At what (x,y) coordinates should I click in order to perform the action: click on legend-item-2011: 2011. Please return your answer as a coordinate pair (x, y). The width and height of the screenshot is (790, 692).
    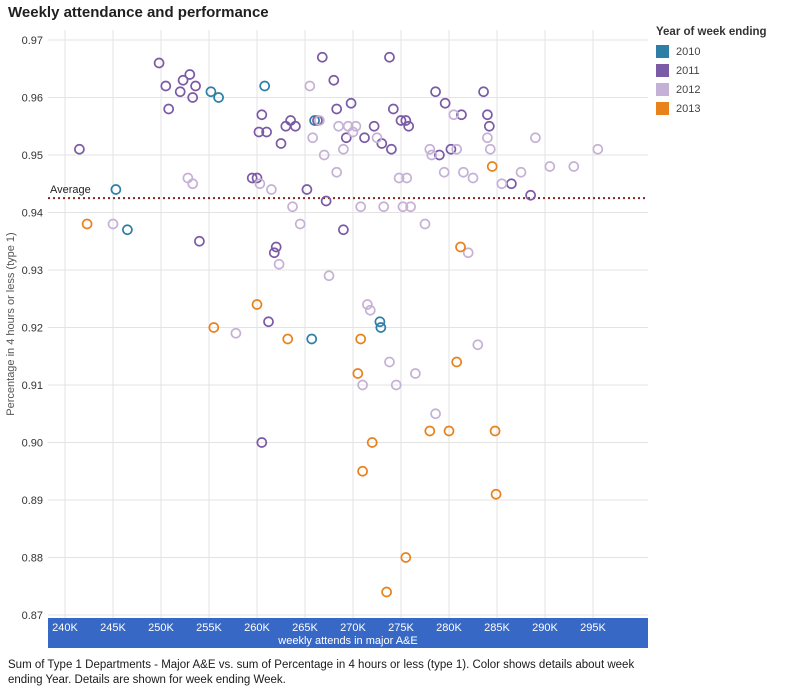
    Looking at the image, I should click on (721, 70).